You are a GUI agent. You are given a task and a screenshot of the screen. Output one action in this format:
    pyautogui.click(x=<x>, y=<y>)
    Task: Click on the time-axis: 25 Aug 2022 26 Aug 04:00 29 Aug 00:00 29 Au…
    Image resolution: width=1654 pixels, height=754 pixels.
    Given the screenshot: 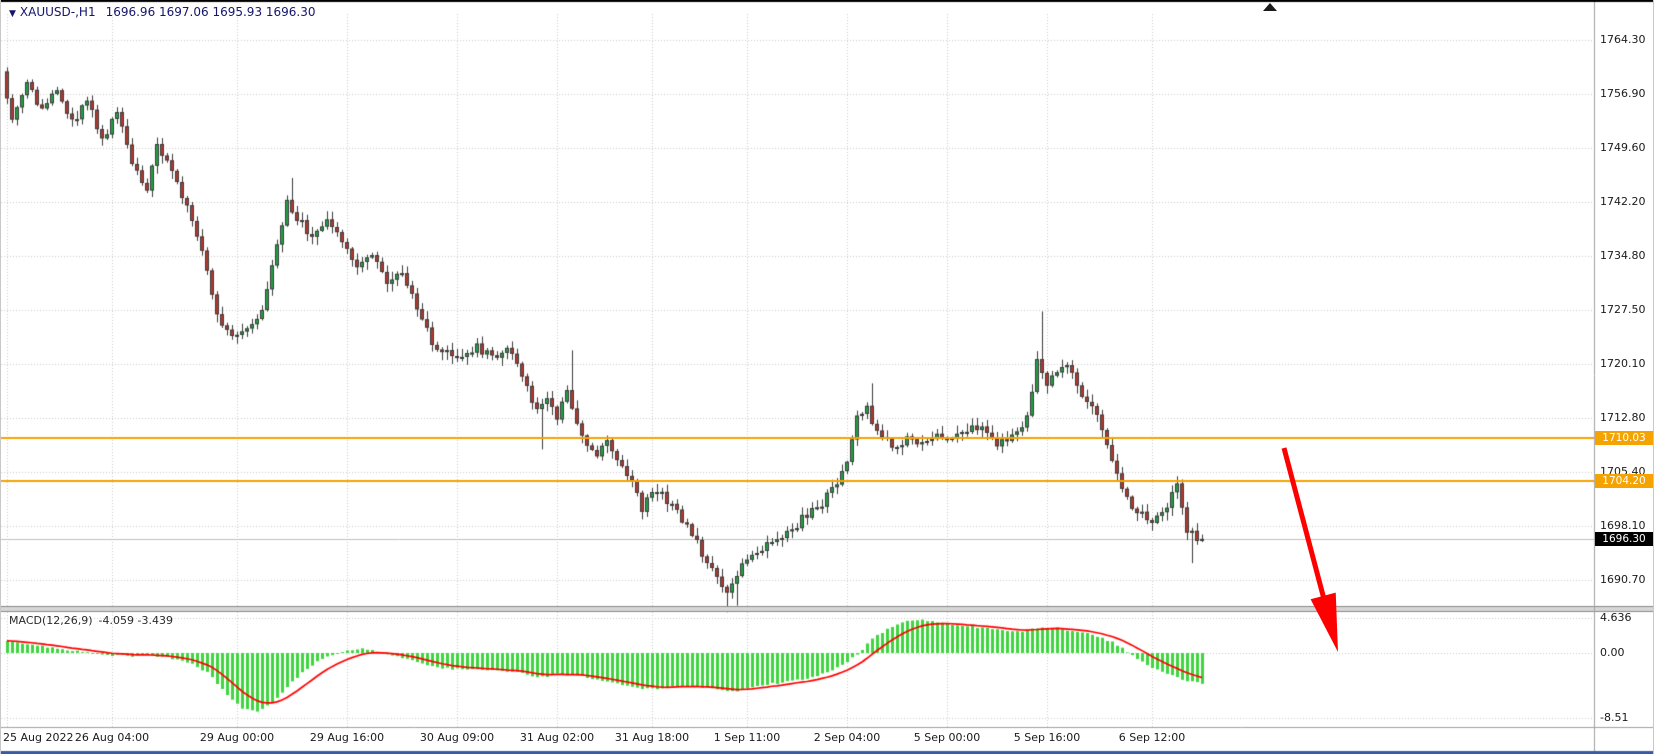 What is the action you would take?
    pyautogui.click(x=827, y=739)
    